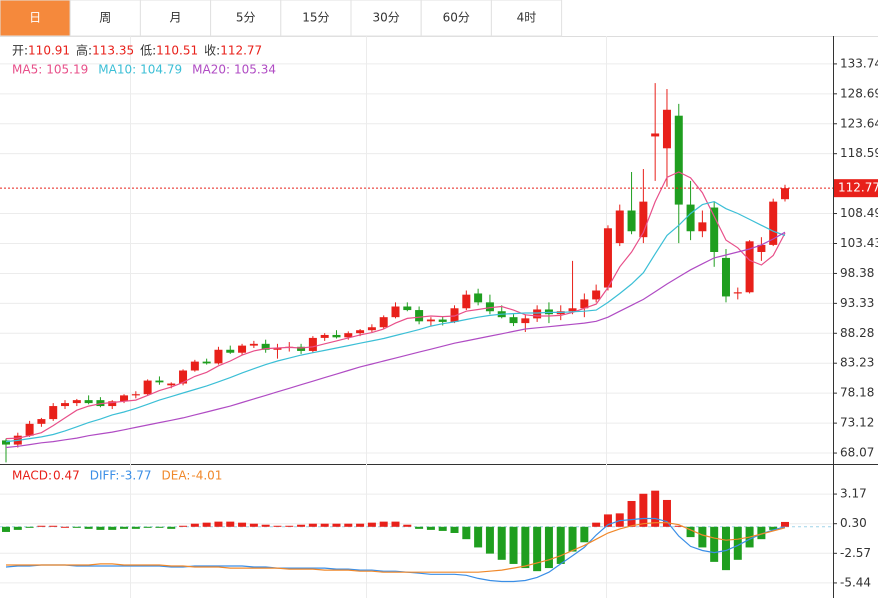 This screenshot has height=598, width=878. I want to click on tab-label: 日, so click(35, 18).